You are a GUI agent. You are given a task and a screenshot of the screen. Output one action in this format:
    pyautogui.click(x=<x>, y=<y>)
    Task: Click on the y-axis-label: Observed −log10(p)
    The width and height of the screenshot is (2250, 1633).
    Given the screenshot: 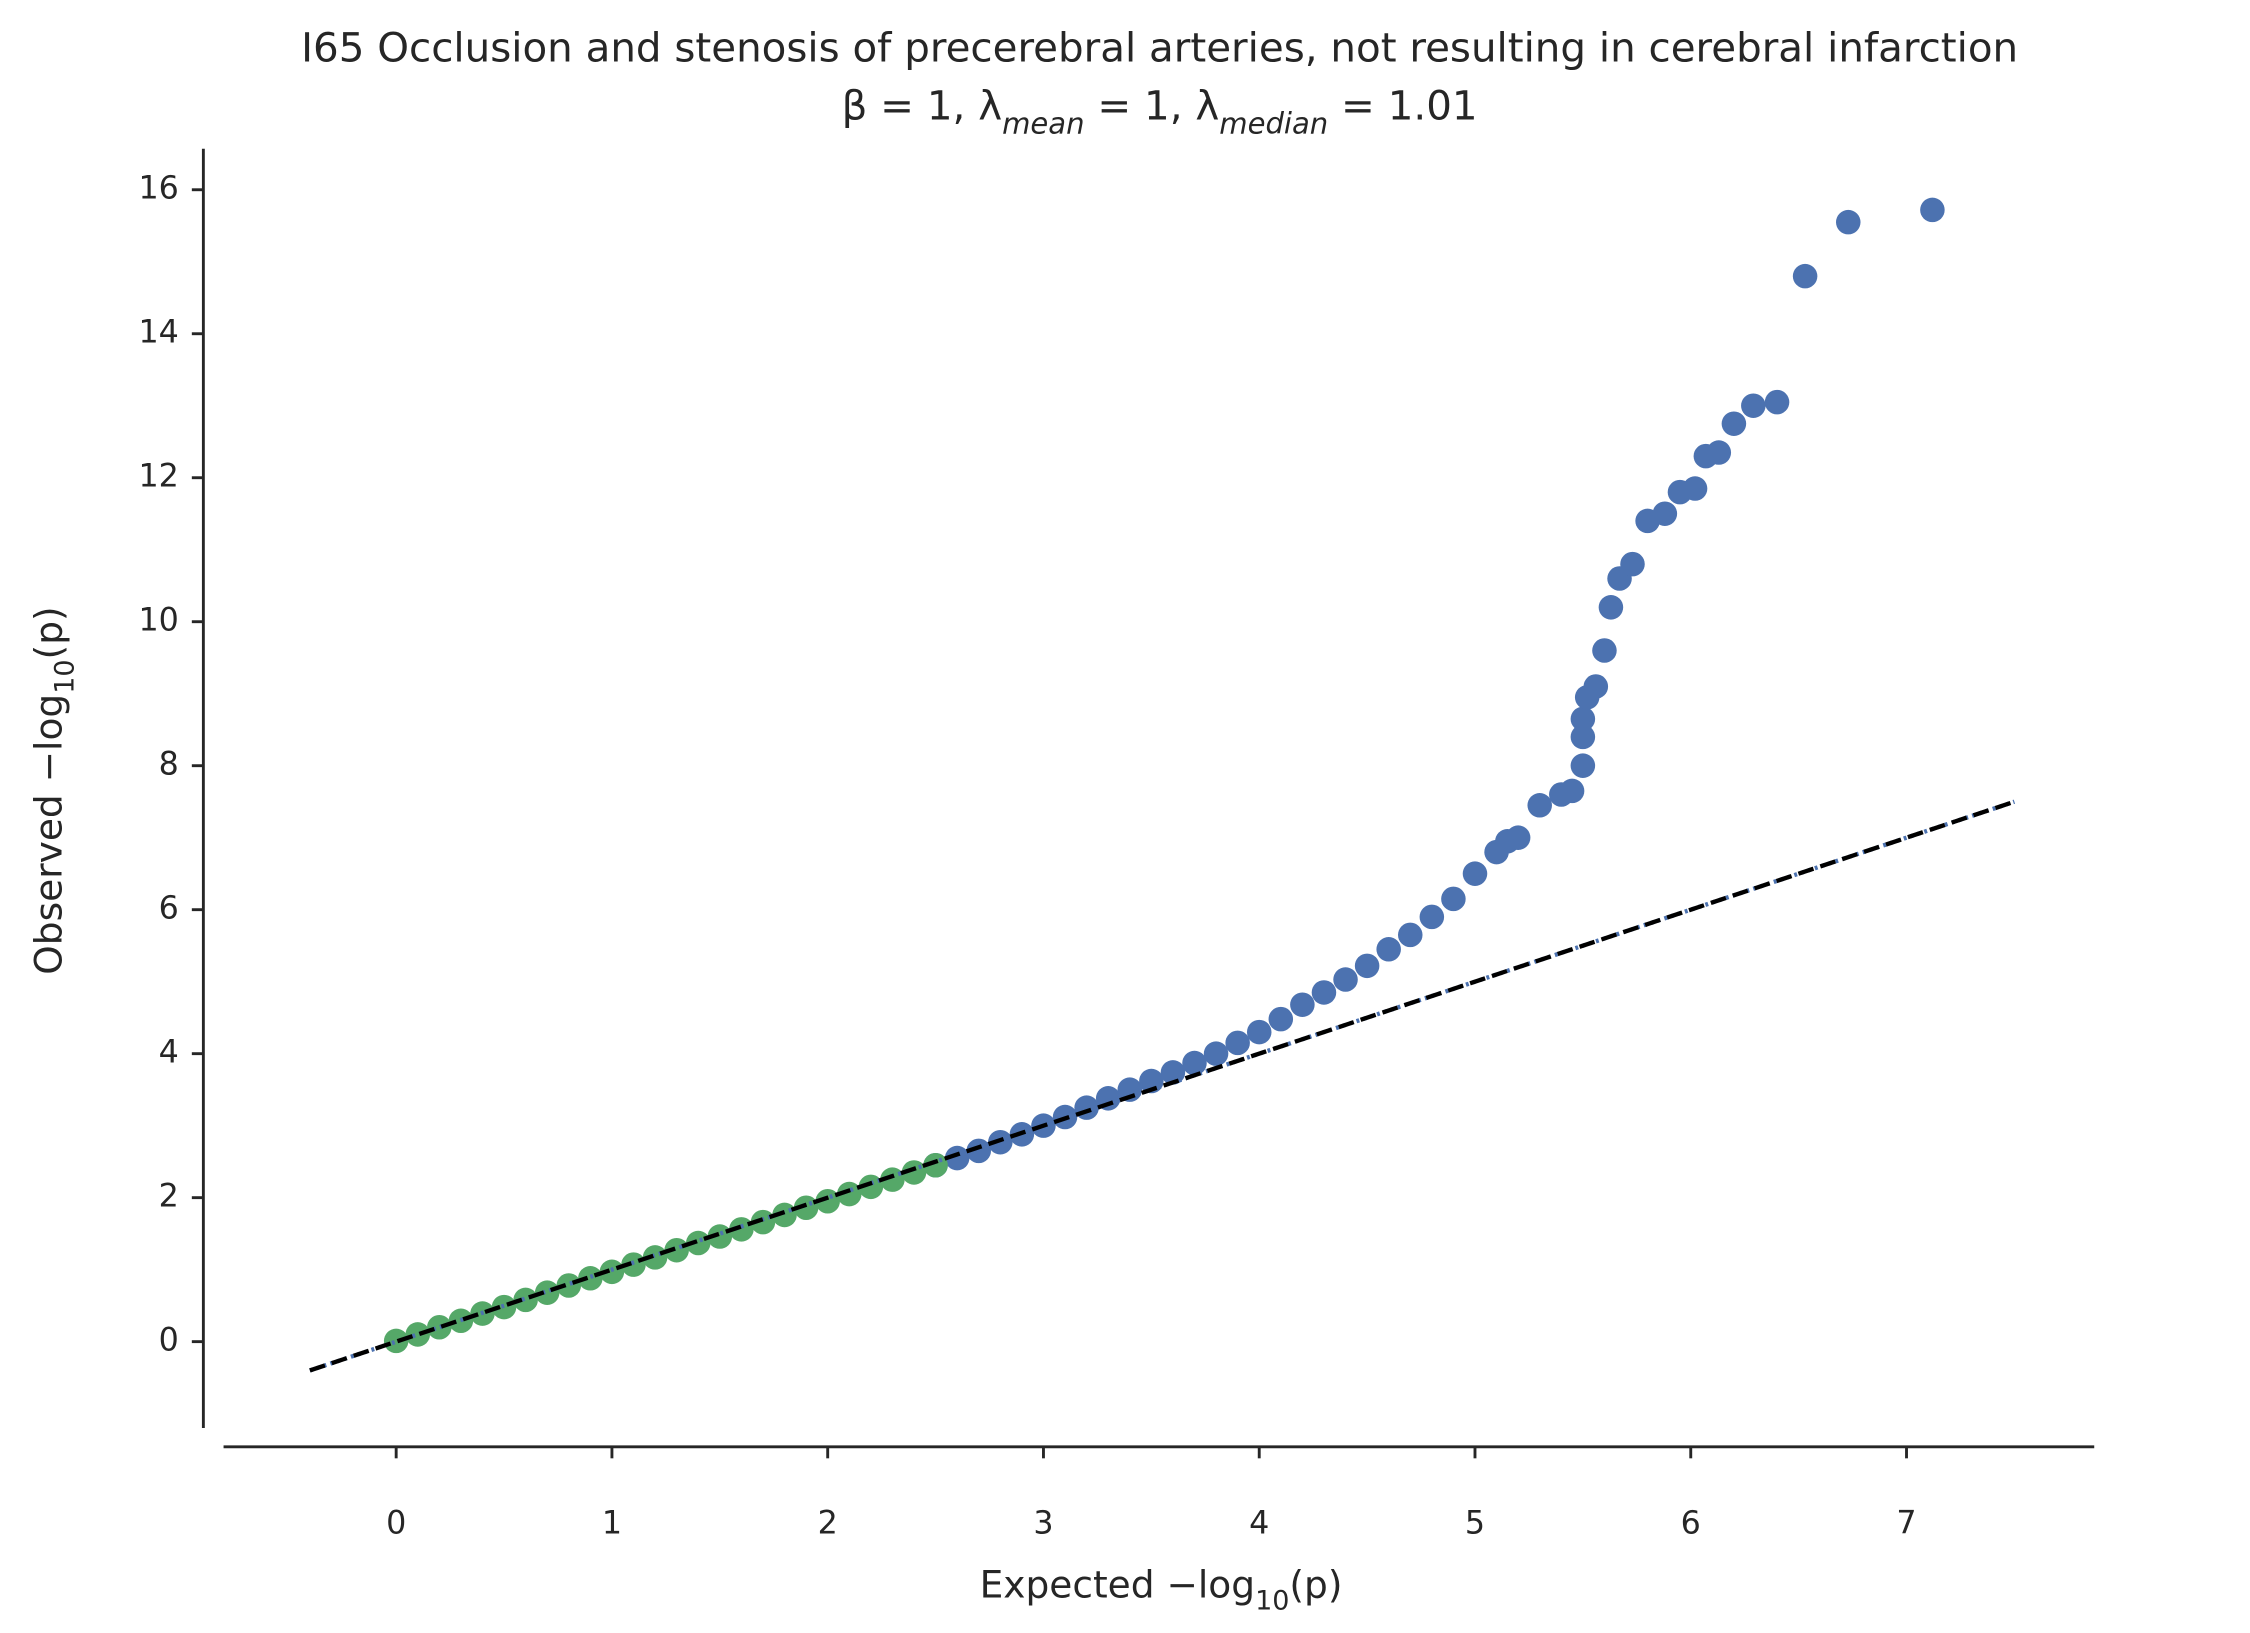 What is the action you would take?
    pyautogui.click(x=53, y=790)
    